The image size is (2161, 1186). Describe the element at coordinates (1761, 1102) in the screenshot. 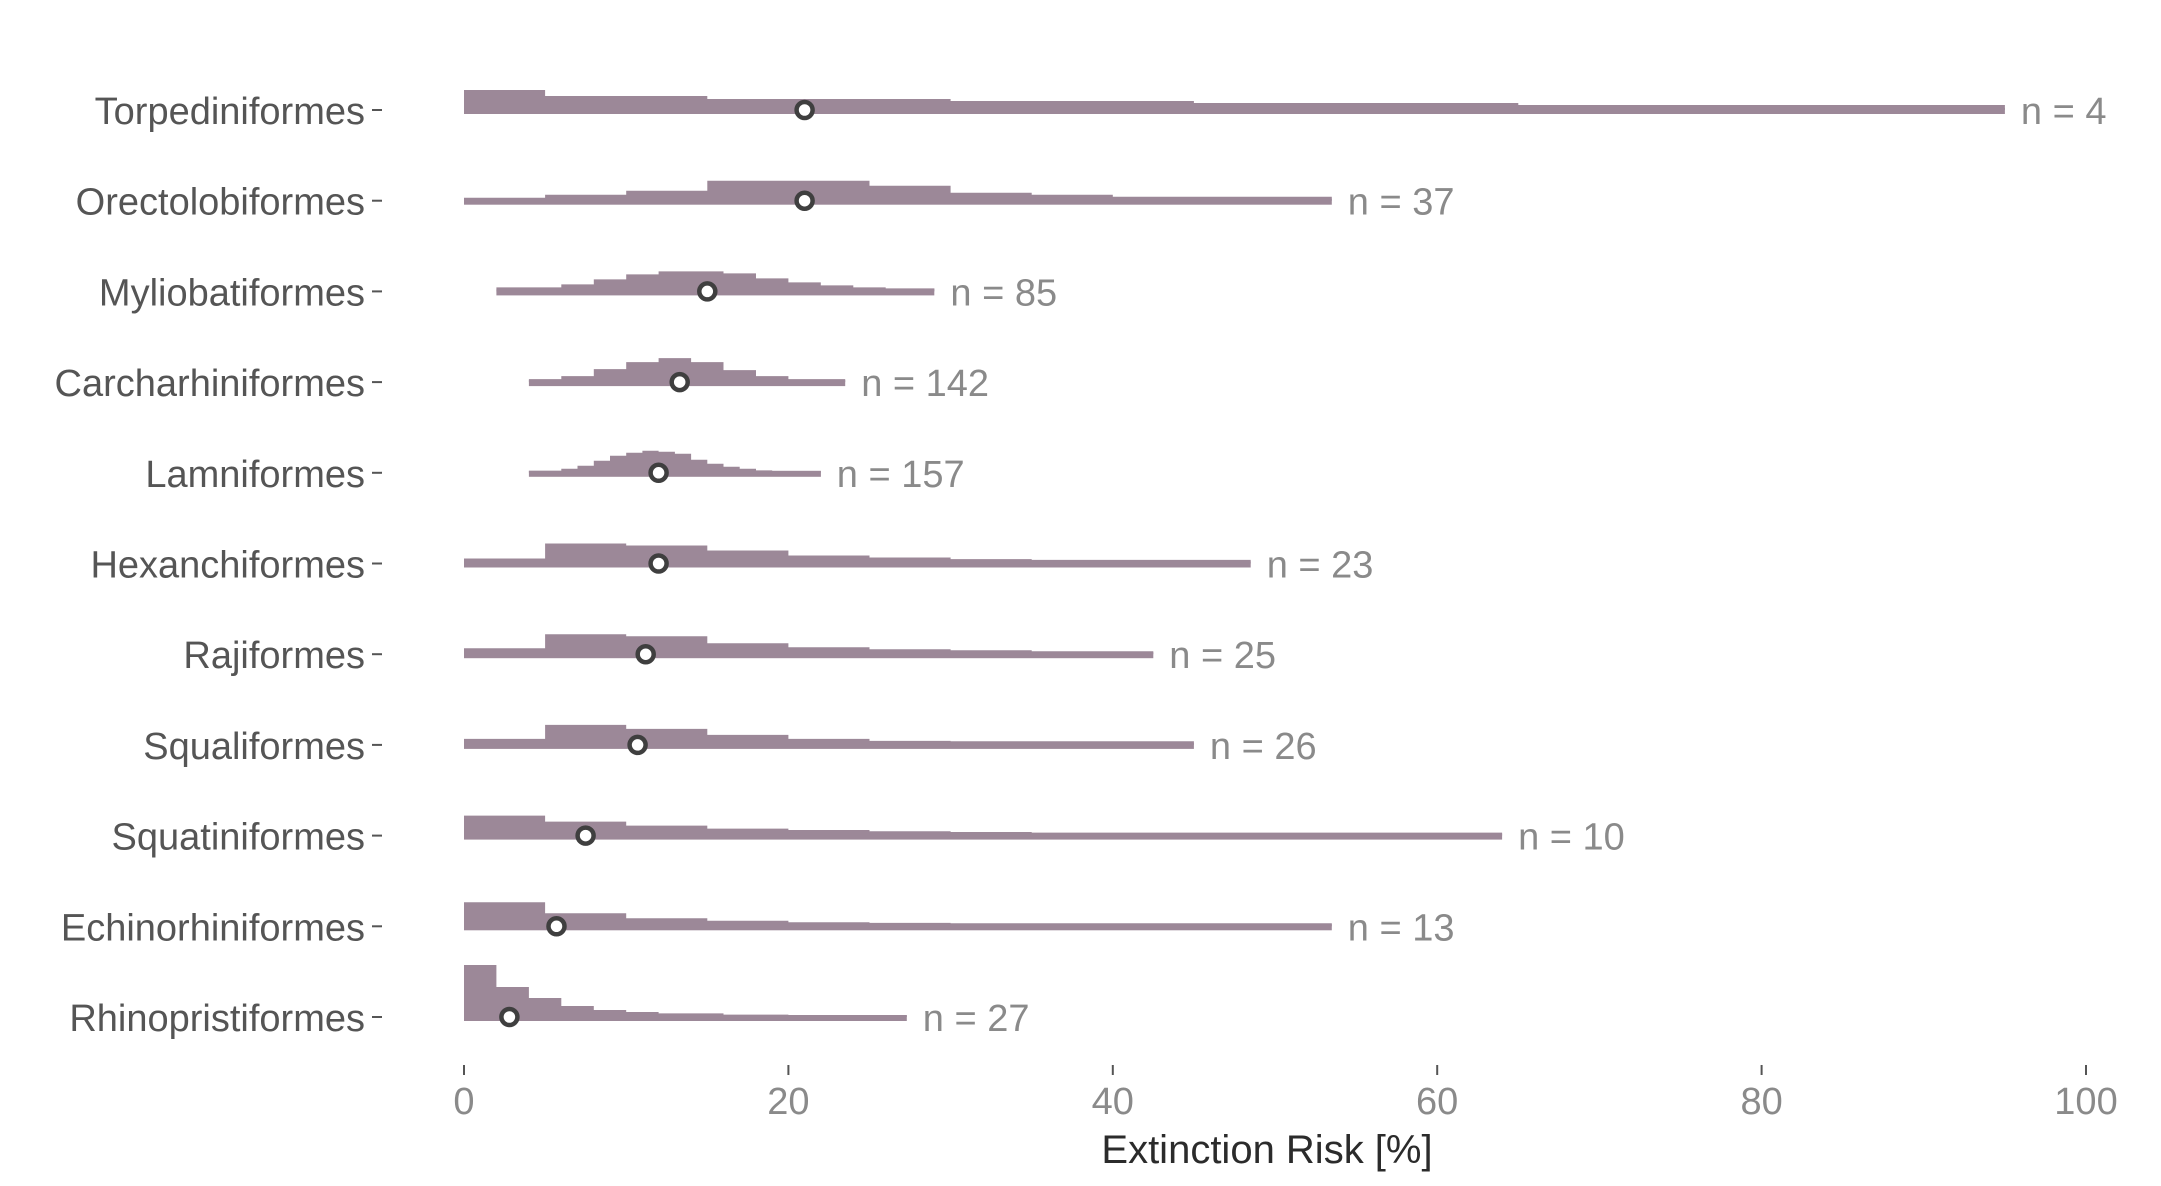

I see `x-tick-label-80: 80` at that location.